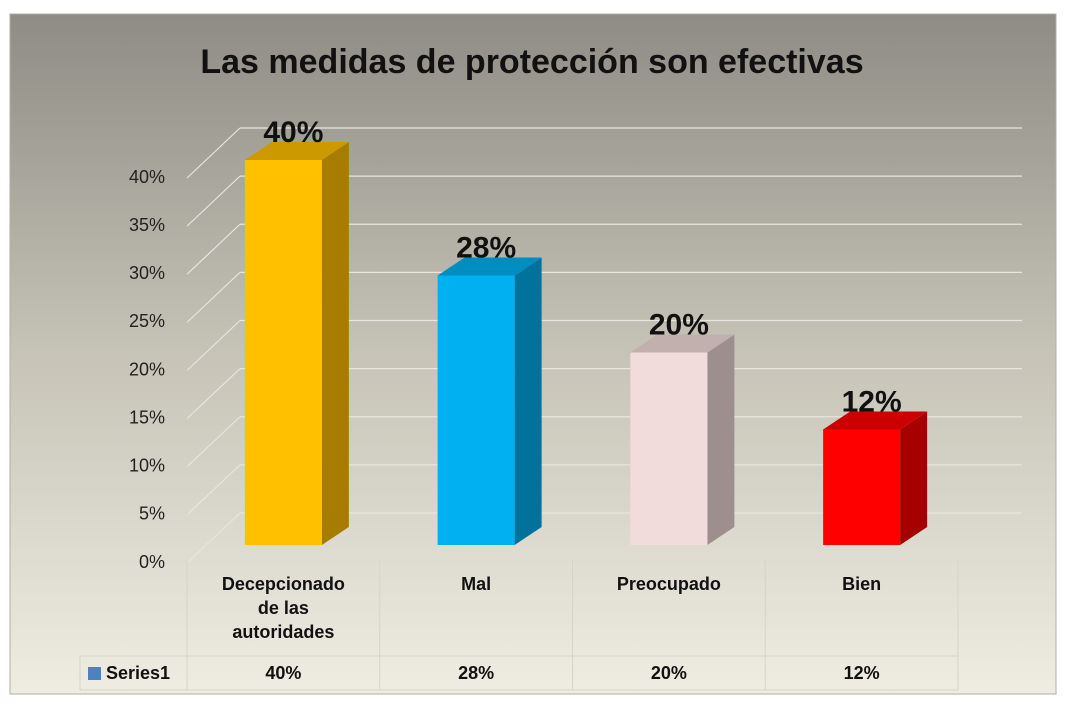  Describe the element at coordinates (147, 466) in the screenshot. I see `y-tick-label: 10%` at that location.